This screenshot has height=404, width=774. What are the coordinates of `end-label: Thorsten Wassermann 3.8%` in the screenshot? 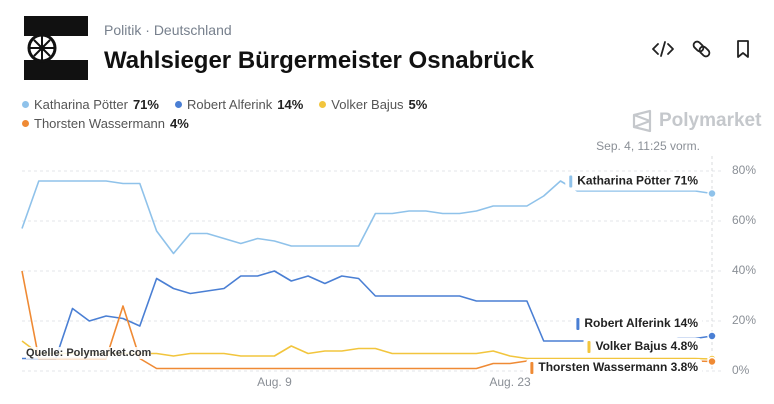 It's located at (614, 368).